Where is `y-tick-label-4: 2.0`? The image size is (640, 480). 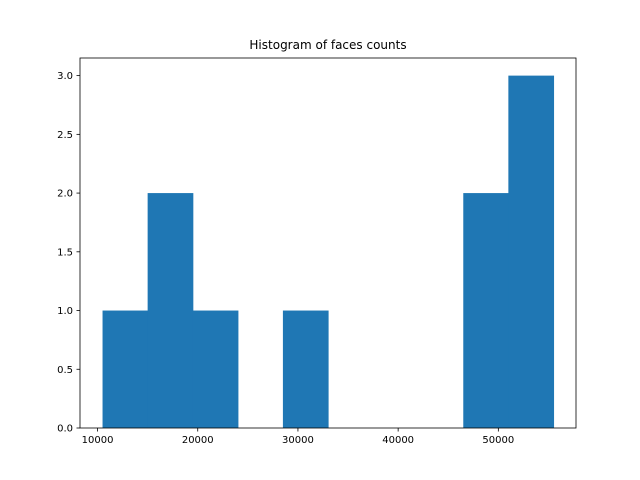 y-tick-label-4: 2.0 is located at coordinates (65, 194).